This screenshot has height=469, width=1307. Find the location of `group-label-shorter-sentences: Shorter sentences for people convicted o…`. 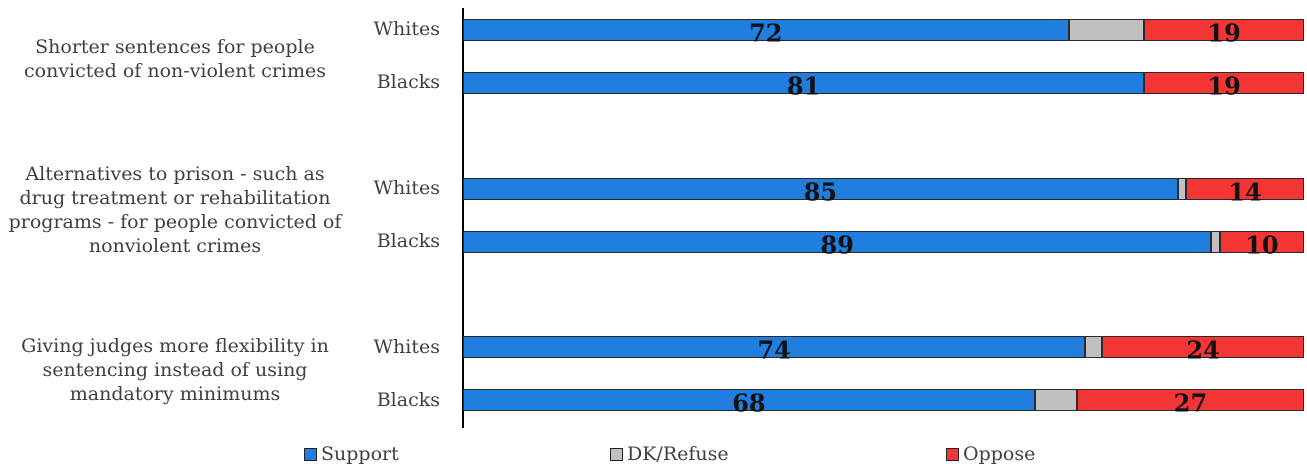

group-label-shorter-sentences: Shorter sentences for people convicted o… is located at coordinates (175, 59).